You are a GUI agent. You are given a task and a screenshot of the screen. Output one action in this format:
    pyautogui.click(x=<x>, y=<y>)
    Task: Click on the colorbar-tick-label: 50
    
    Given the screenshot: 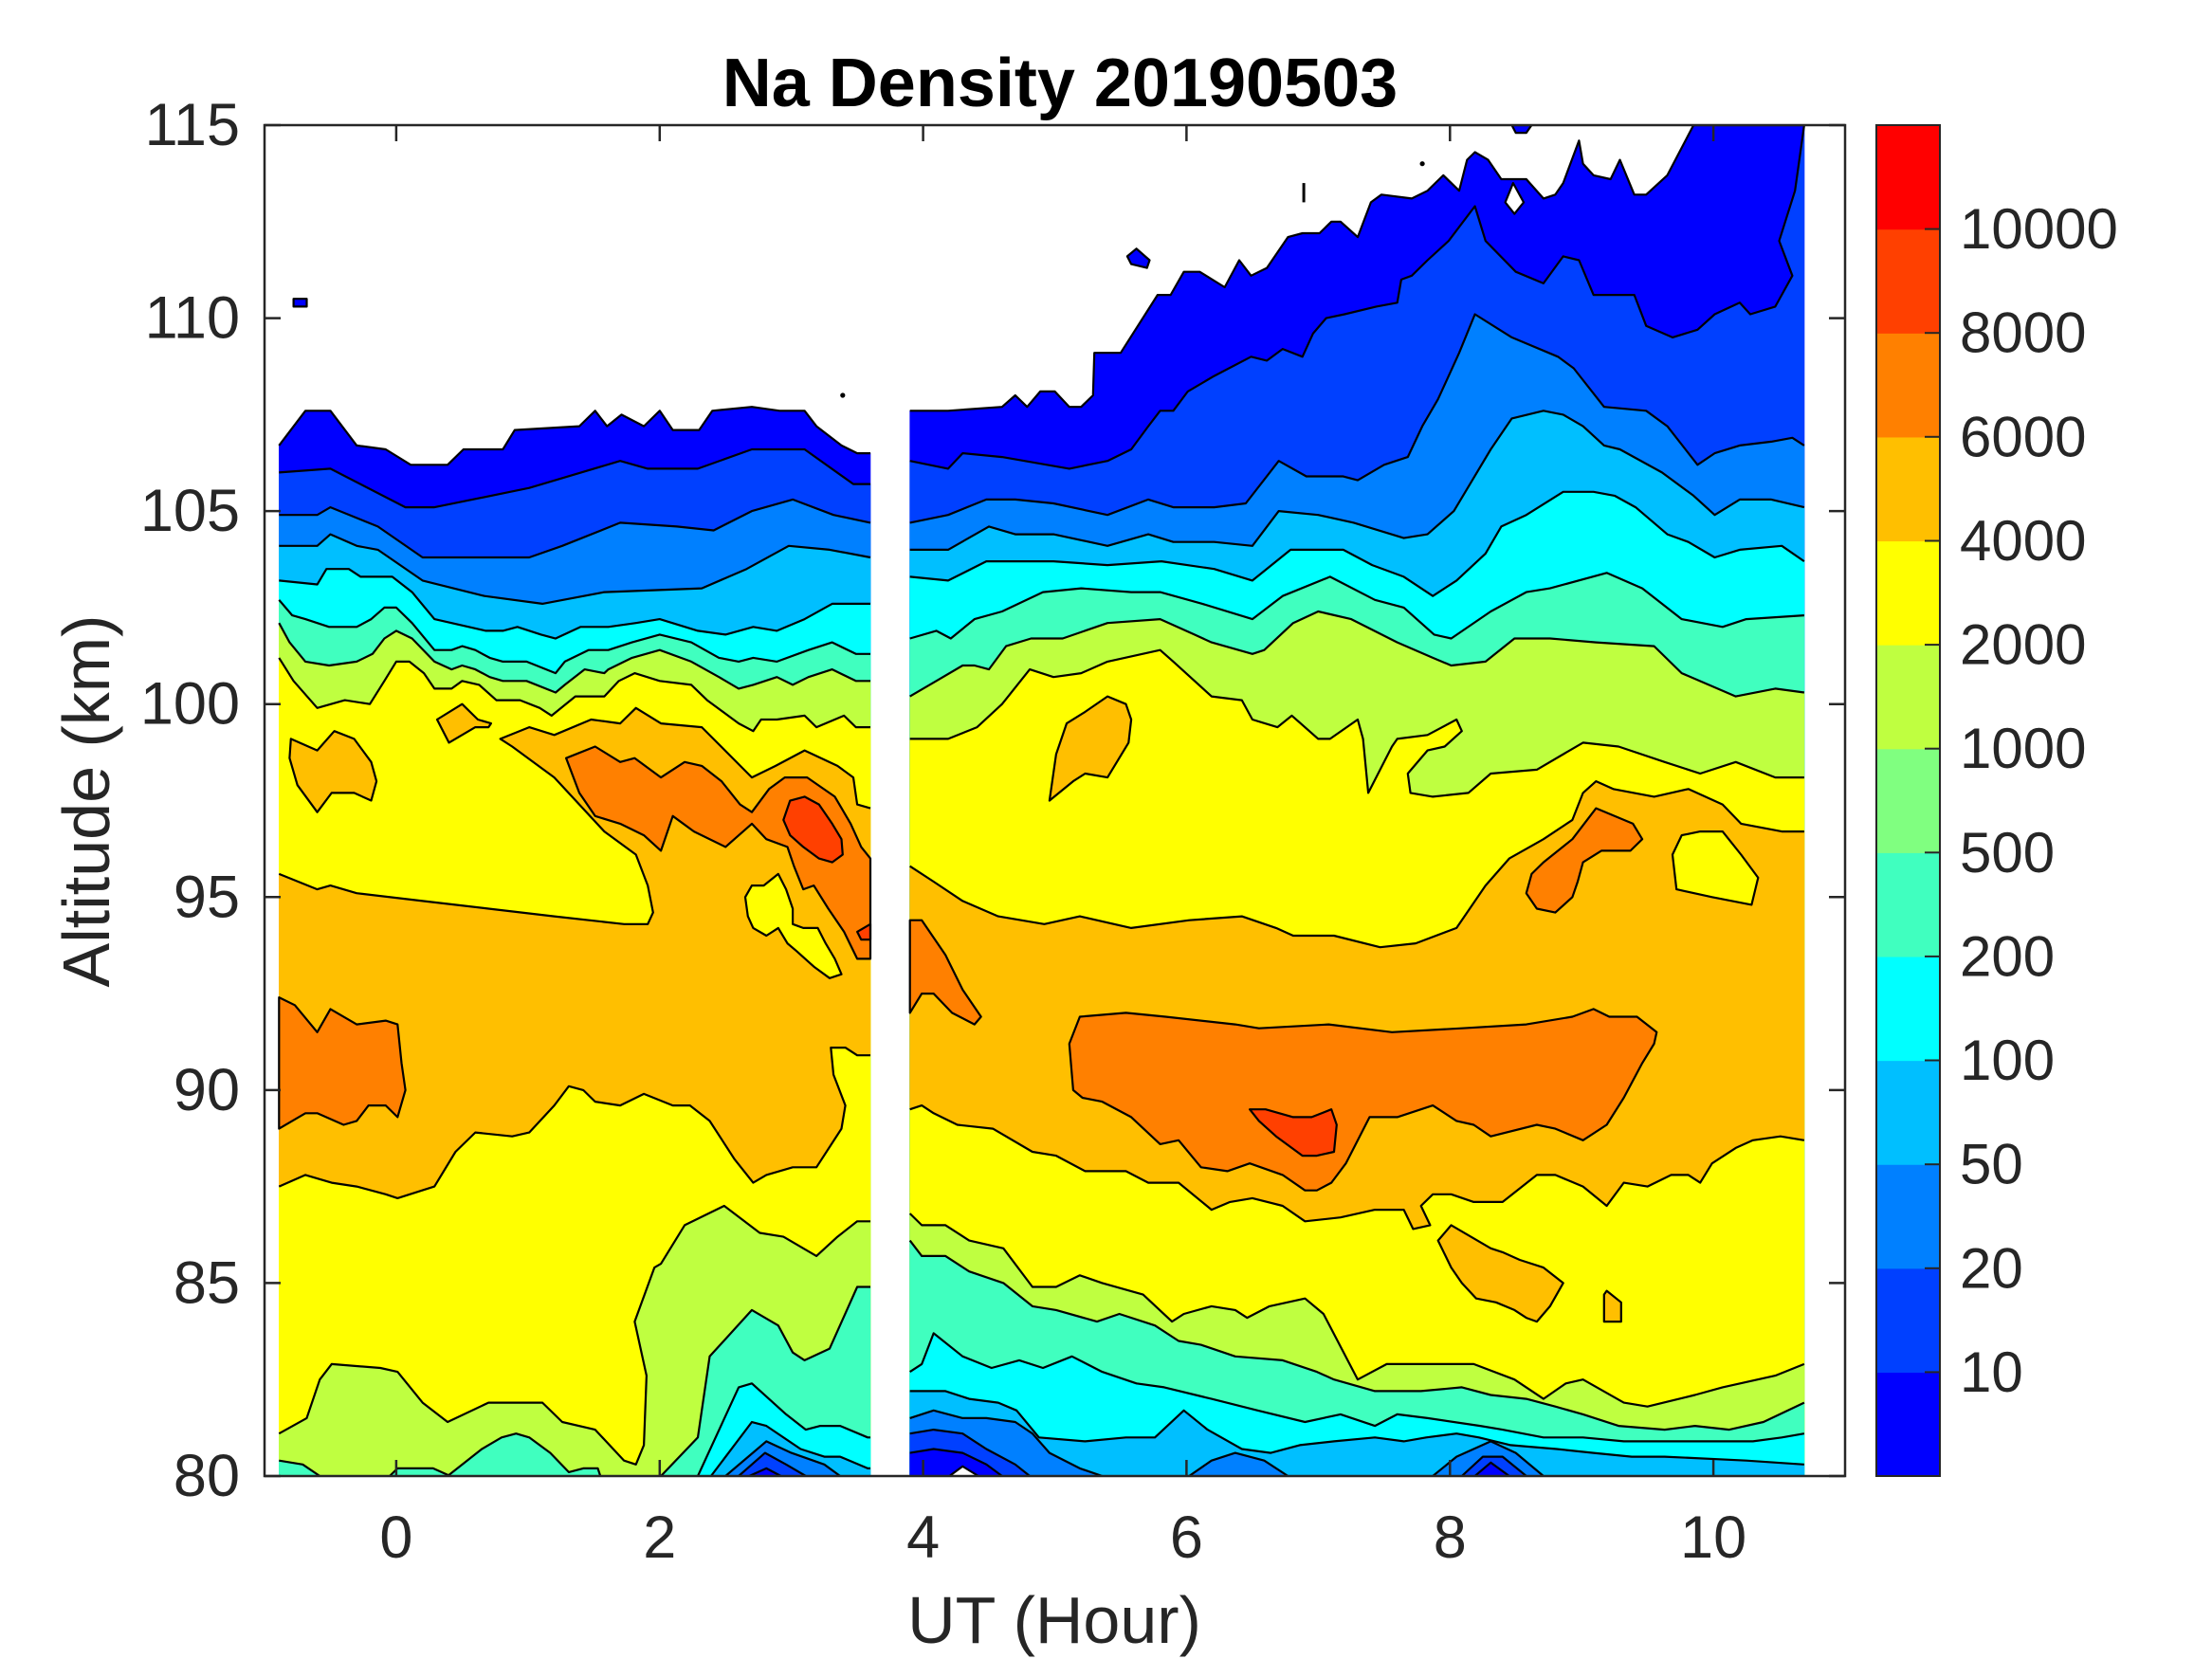 What is the action you would take?
    pyautogui.click(x=1991, y=1164)
    